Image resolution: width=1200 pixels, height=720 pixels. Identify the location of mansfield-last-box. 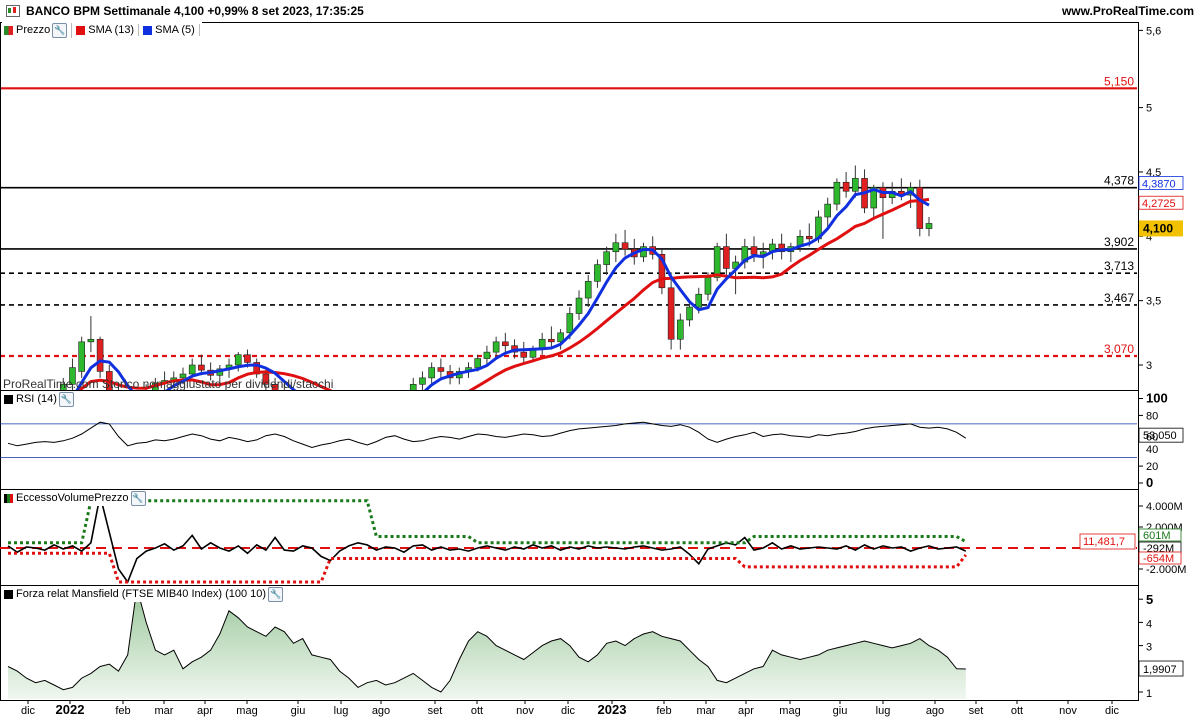
(1161, 668).